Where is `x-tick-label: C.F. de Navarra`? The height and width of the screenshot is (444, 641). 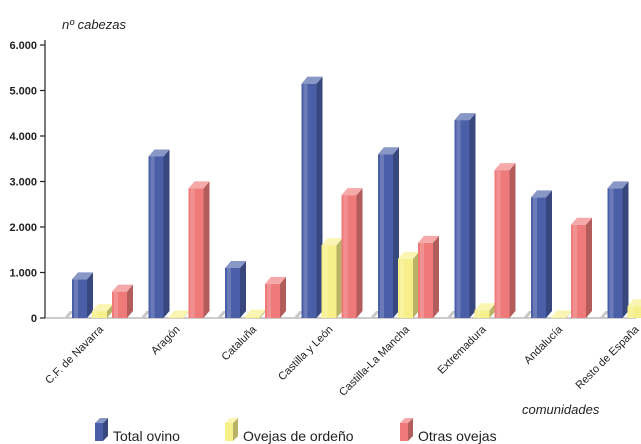
x-tick-label: C.F. de Navarra is located at coordinates (75, 355).